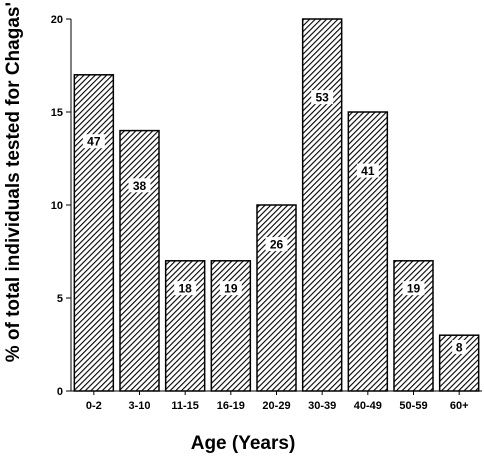 The image size is (484, 459). Describe the element at coordinates (57, 20) in the screenshot. I see `y-tick-label: 20` at that location.